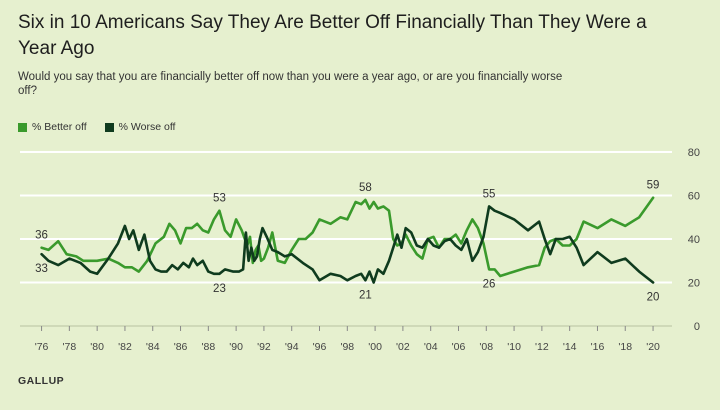  Describe the element at coordinates (181, 347) in the screenshot. I see `x-tick-label: '86` at that location.